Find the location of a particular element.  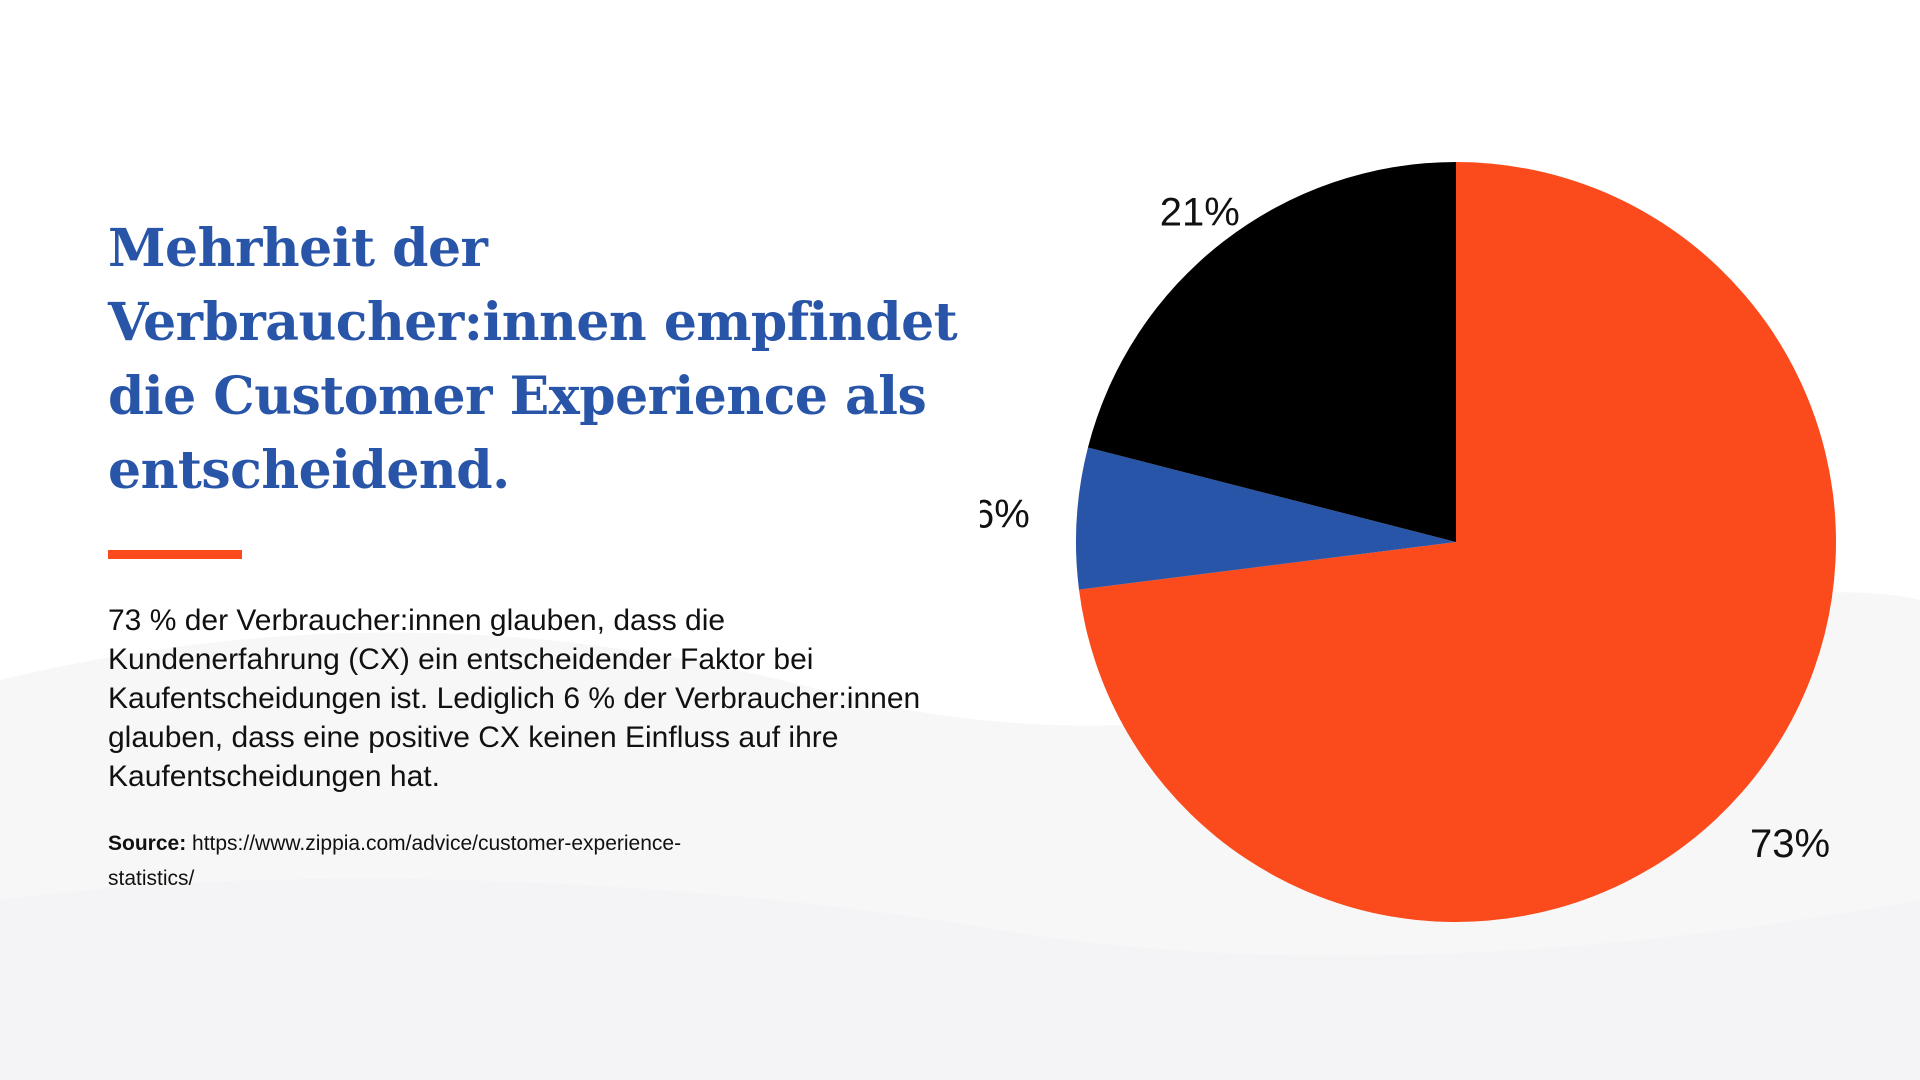

source-label: Source: is located at coordinates (147, 843).